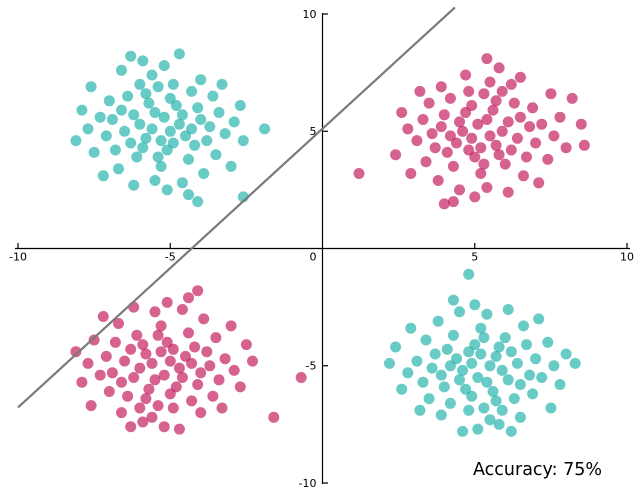  I want to click on cluster-bottom-right, so click(482, 352).